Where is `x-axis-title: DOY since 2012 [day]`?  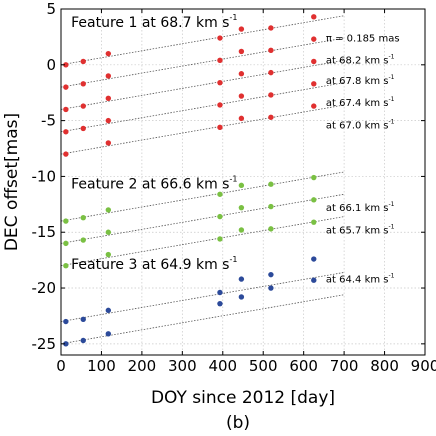 x-axis-title: DOY since 2012 [day] is located at coordinates (243, 398).